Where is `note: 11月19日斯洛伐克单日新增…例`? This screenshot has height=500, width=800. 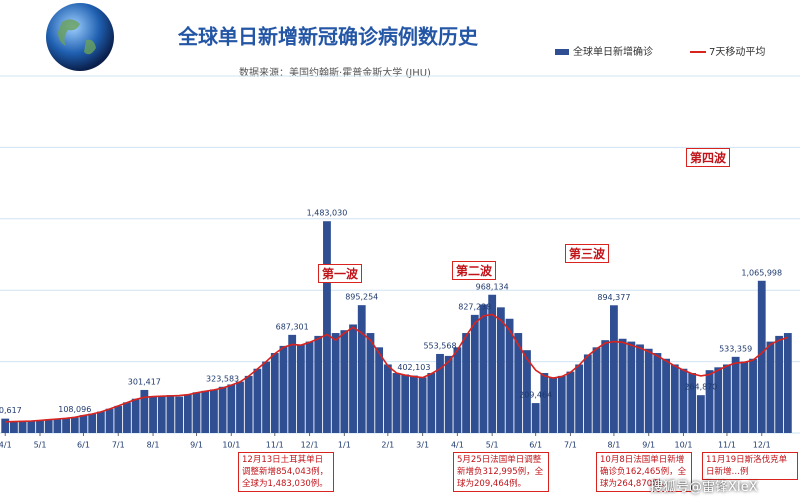
note: 11月19日斯洛伐克单日新增…例 is located at coordinates (750, 466).